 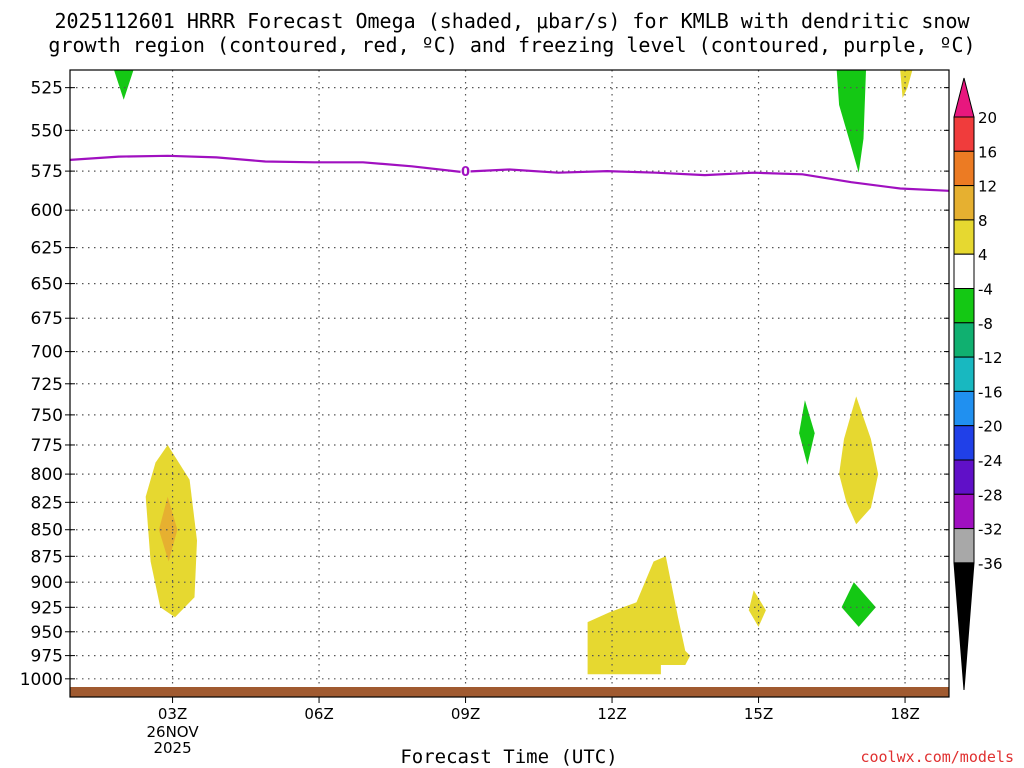 I want to click on x-axis-title: Forecast Time (UTC), so click(x=509, y=757).